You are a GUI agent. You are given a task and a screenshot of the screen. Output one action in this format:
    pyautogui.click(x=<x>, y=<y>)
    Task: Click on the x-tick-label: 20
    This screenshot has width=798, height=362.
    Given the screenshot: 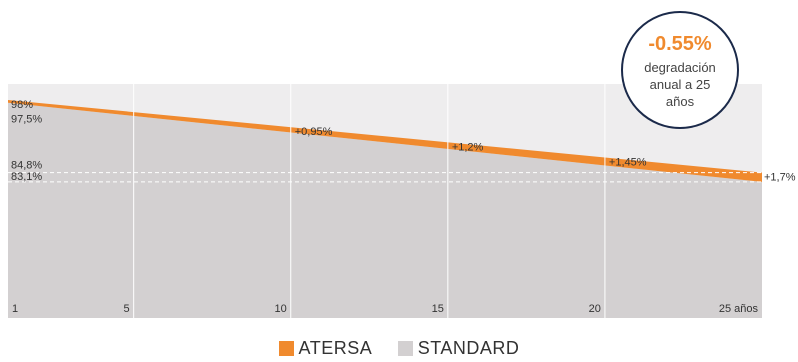 What is the action you would take?
    pyautogui.click(x=595, y=309)
    